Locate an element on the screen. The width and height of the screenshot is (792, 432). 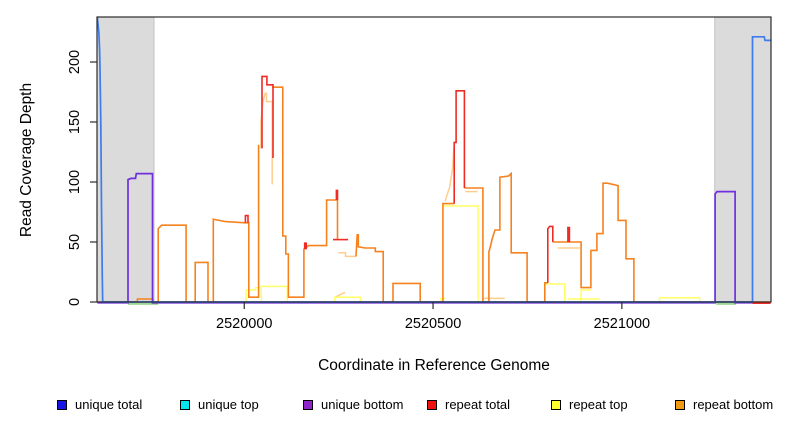
legend-label: unique top is located at coordinates (228, 404).